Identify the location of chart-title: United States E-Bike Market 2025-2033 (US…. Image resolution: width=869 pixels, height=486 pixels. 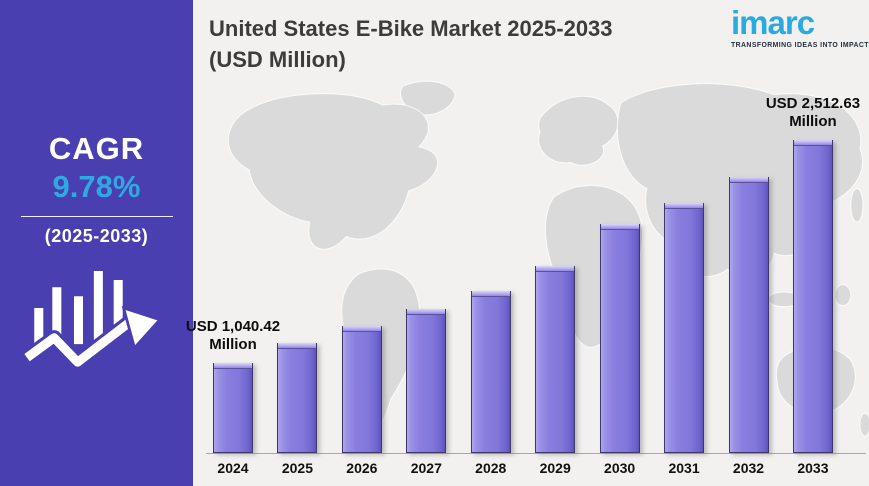
(479, 44).